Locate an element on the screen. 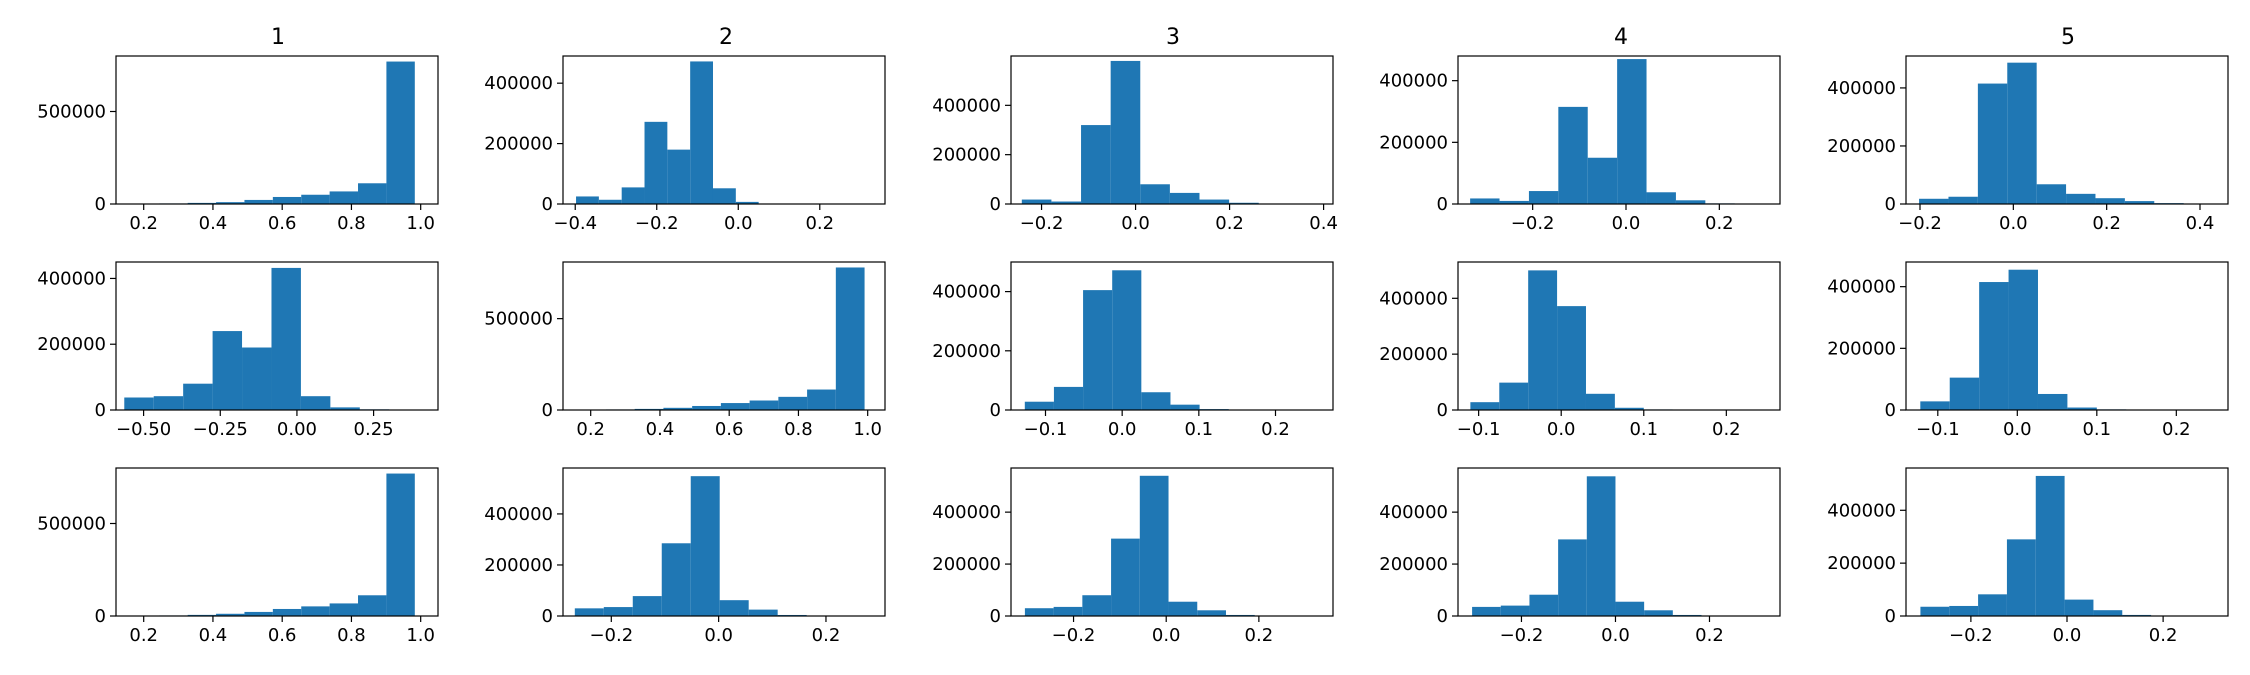 Image resolution: width=2250 pixels, height=675 pixels. histogram-panel-r3c2: −0.2 0.0 0.2 0 200000 400000 is located at coordinates (685, 556).